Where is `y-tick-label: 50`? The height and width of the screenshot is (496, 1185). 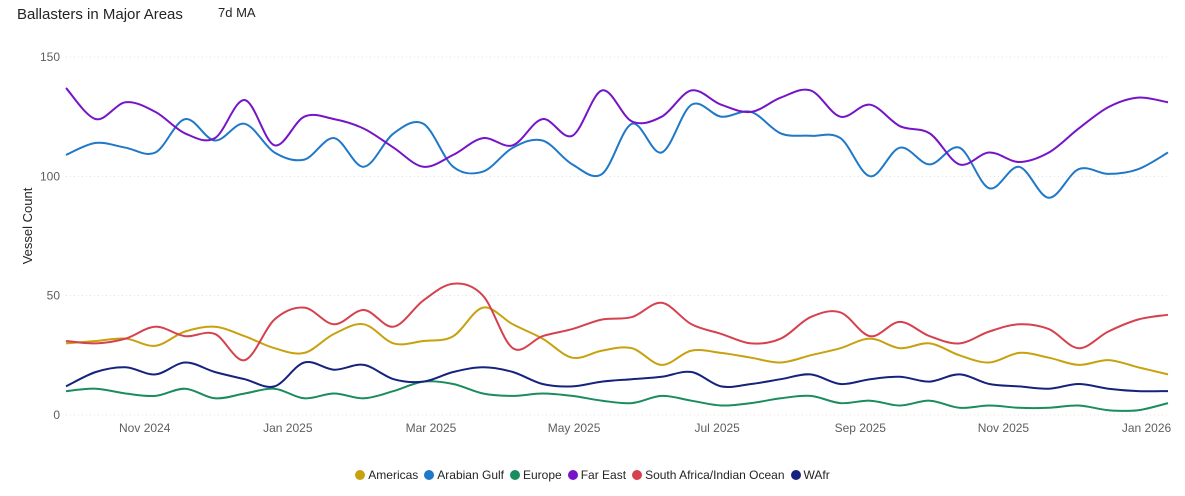
y-tick-label: 50 is located at coordinates (54, 296).